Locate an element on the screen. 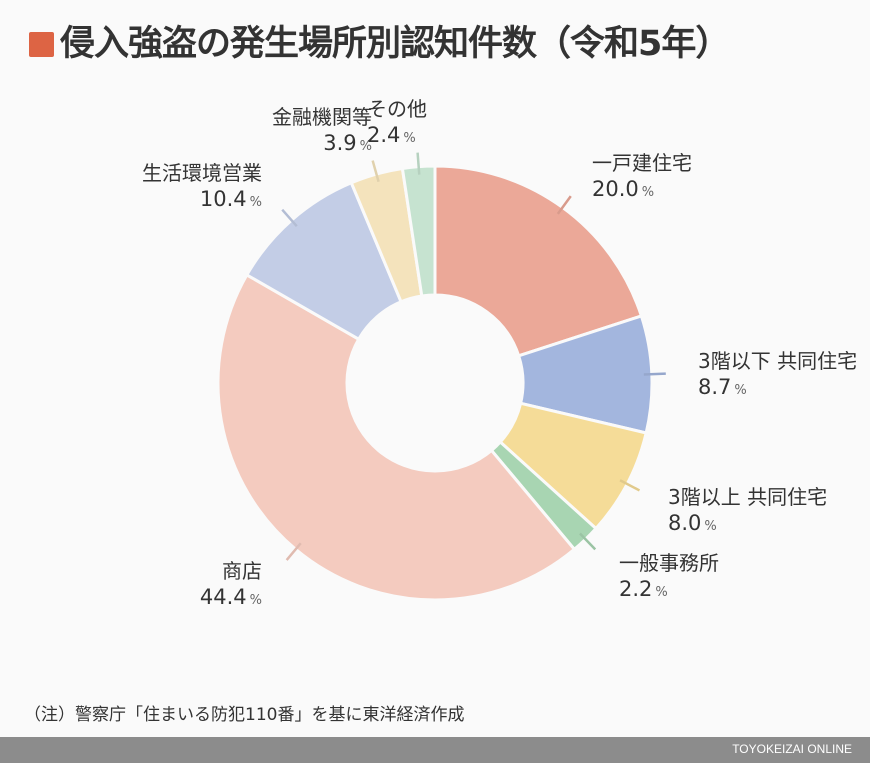  label-low-rise-apartment: 3階以下 共同住宅 8.7% is located at coordinates (778, 374).